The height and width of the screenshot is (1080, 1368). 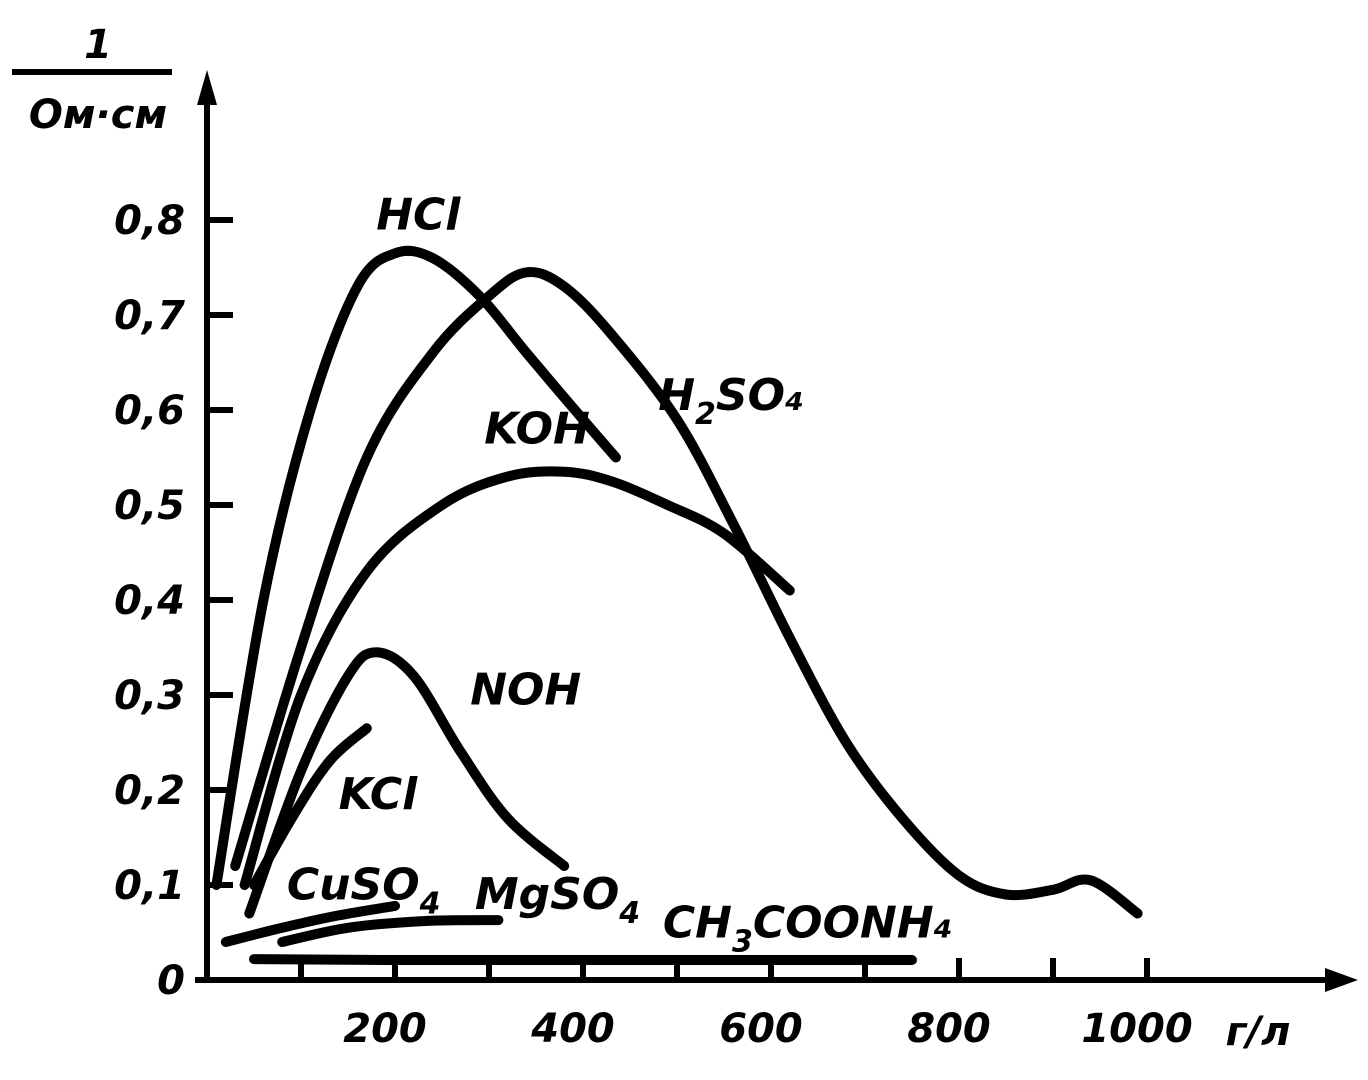 I want to click on y-tick-label: 0,7, so click(x=149, y=316).